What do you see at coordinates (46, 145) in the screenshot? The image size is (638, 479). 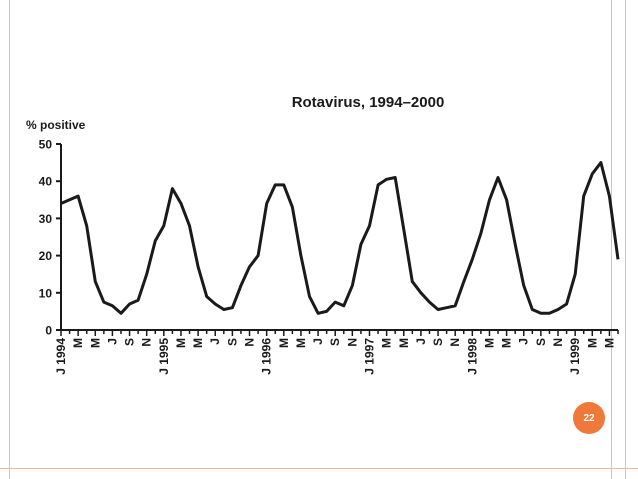 I see `y-tick-label: 50` at bounding box center [46, 145].